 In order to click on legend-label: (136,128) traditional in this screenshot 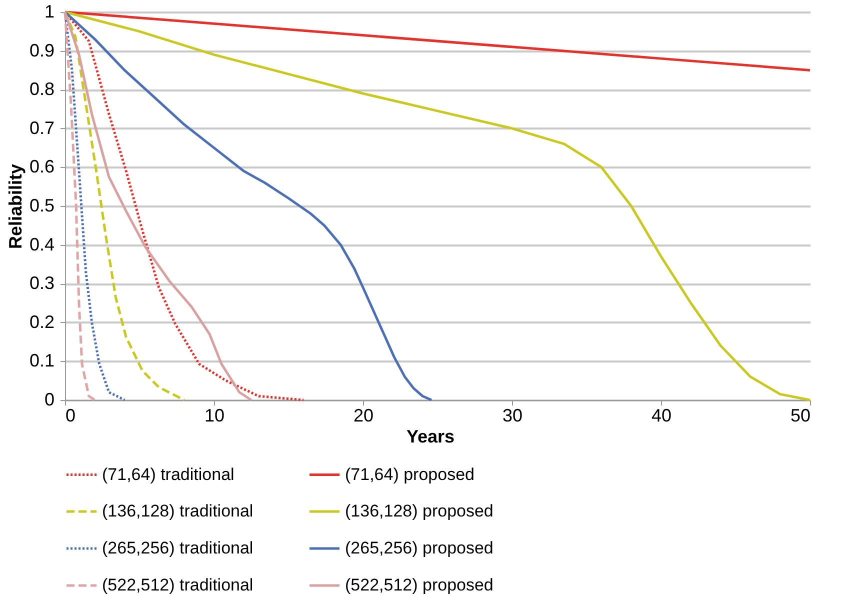, I will do `click(178, 511)`.